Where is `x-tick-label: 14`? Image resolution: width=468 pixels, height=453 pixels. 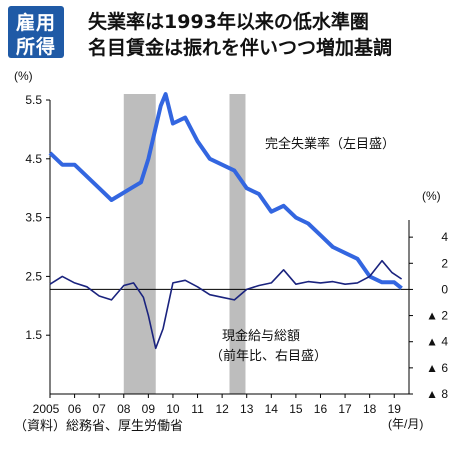
x-tick-label: 14 is located at coordinates (272, 409).